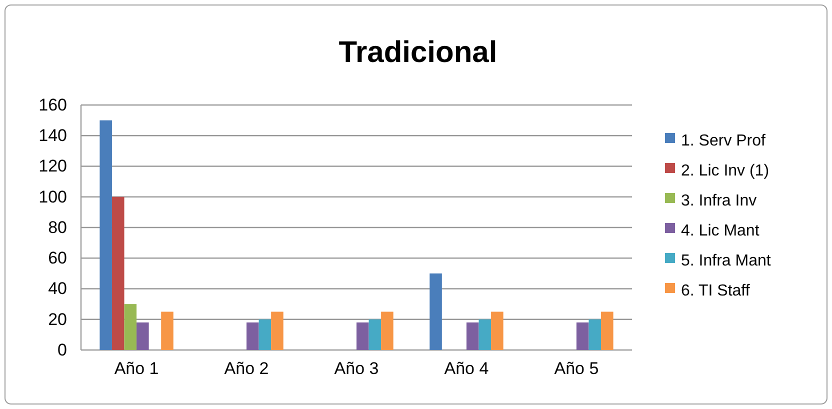 The image size is (832, 409). Describe the element at coordinates (57, 227) in the screenshot. I see `y-tick-label: 80` at that location.